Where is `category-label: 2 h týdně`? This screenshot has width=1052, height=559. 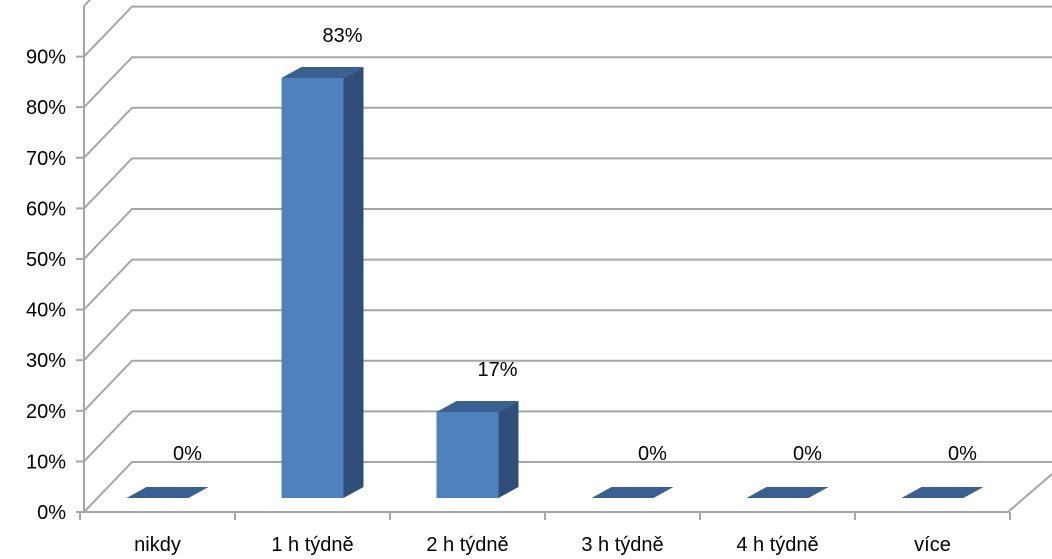
category-label: 2 h týdně is located at coordinates (467, 545).